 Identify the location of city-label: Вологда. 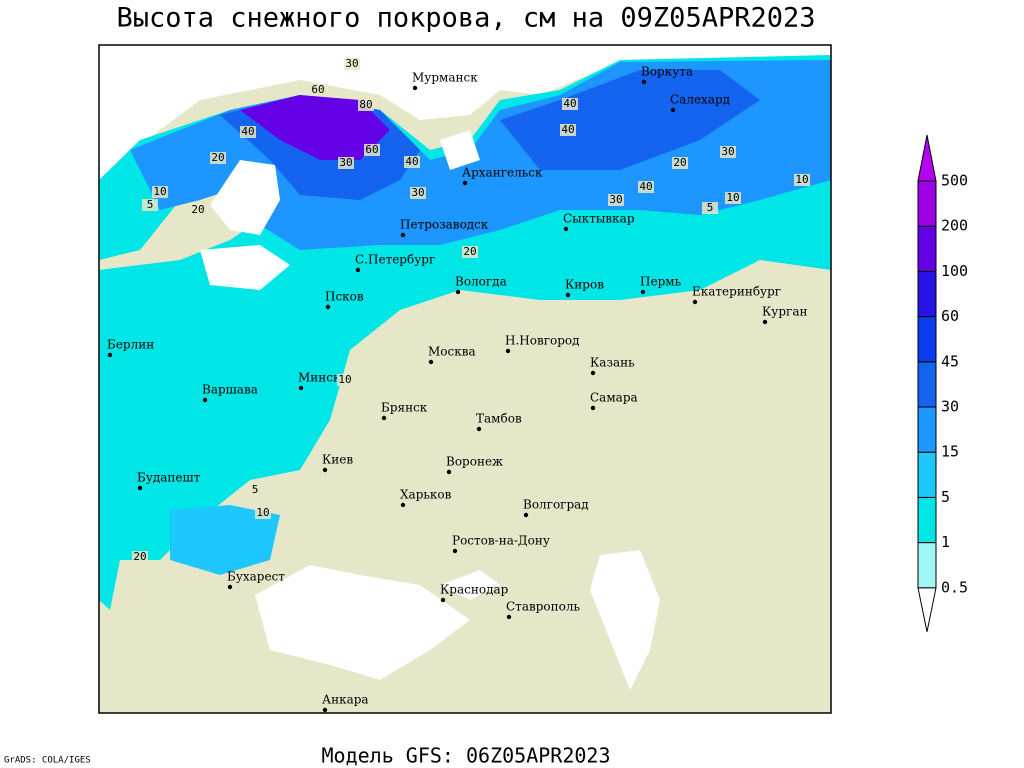
(481, 282).